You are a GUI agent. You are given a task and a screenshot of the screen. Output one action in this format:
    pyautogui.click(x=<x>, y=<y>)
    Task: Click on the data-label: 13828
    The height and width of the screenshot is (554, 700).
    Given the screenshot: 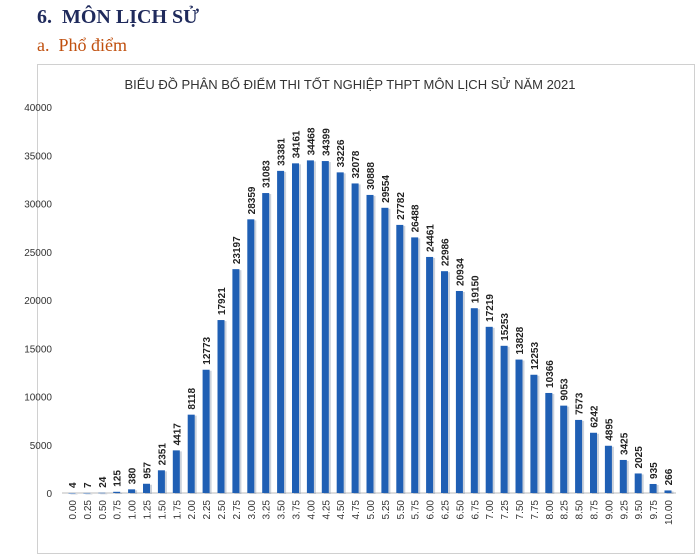 What is the action you would take?
    pyautogui.click(x=520, y=340)
    